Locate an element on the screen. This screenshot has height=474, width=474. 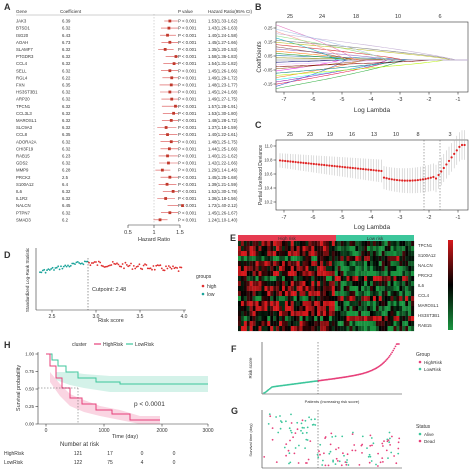
lasso-coef-path is located at coordinates (371, 50).